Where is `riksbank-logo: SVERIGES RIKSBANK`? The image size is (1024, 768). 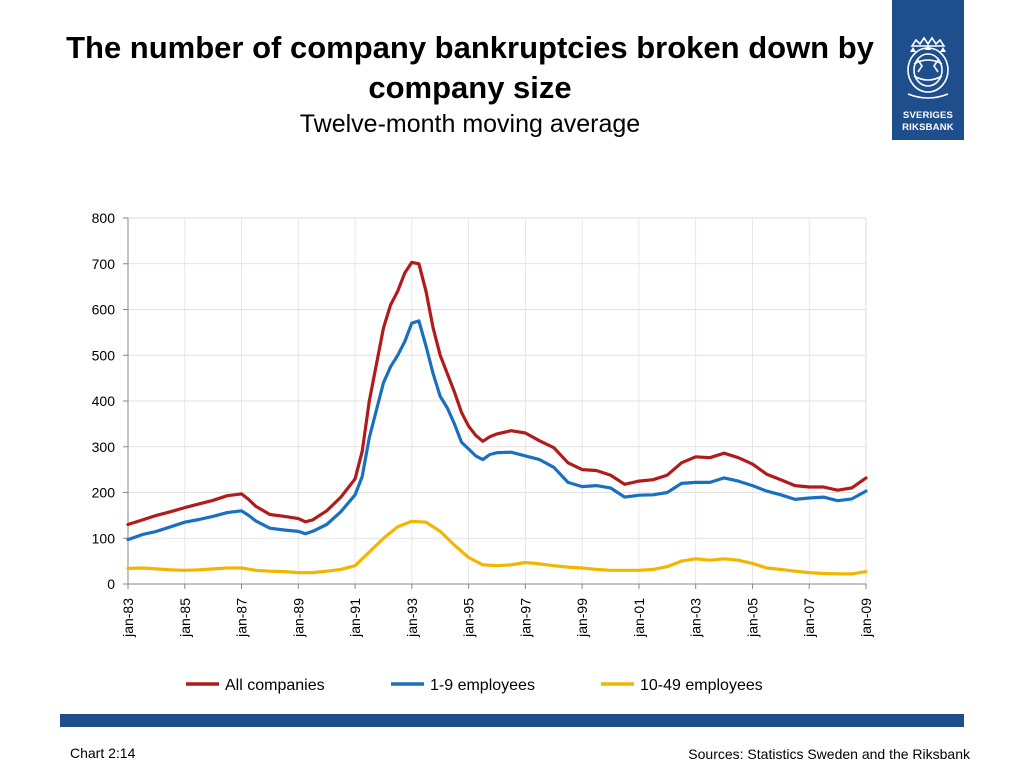 riksbank-logo: SVERIGES RIKSBANK is located at coordinates (928, 70).